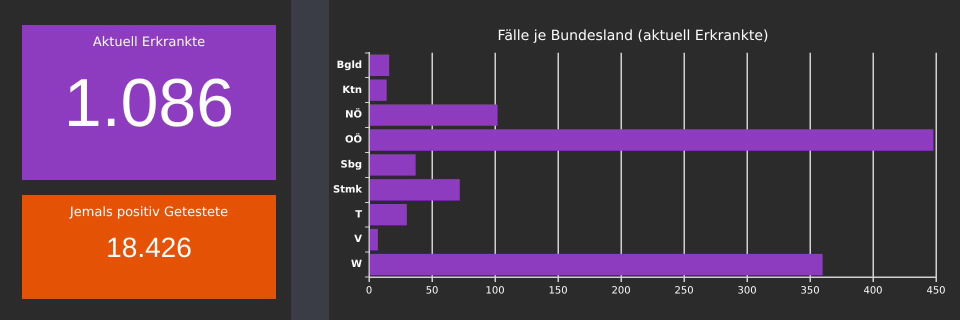 The width and height of the screenshot is (960, 320). I want to click on text: 18.426, so click(149, 248).